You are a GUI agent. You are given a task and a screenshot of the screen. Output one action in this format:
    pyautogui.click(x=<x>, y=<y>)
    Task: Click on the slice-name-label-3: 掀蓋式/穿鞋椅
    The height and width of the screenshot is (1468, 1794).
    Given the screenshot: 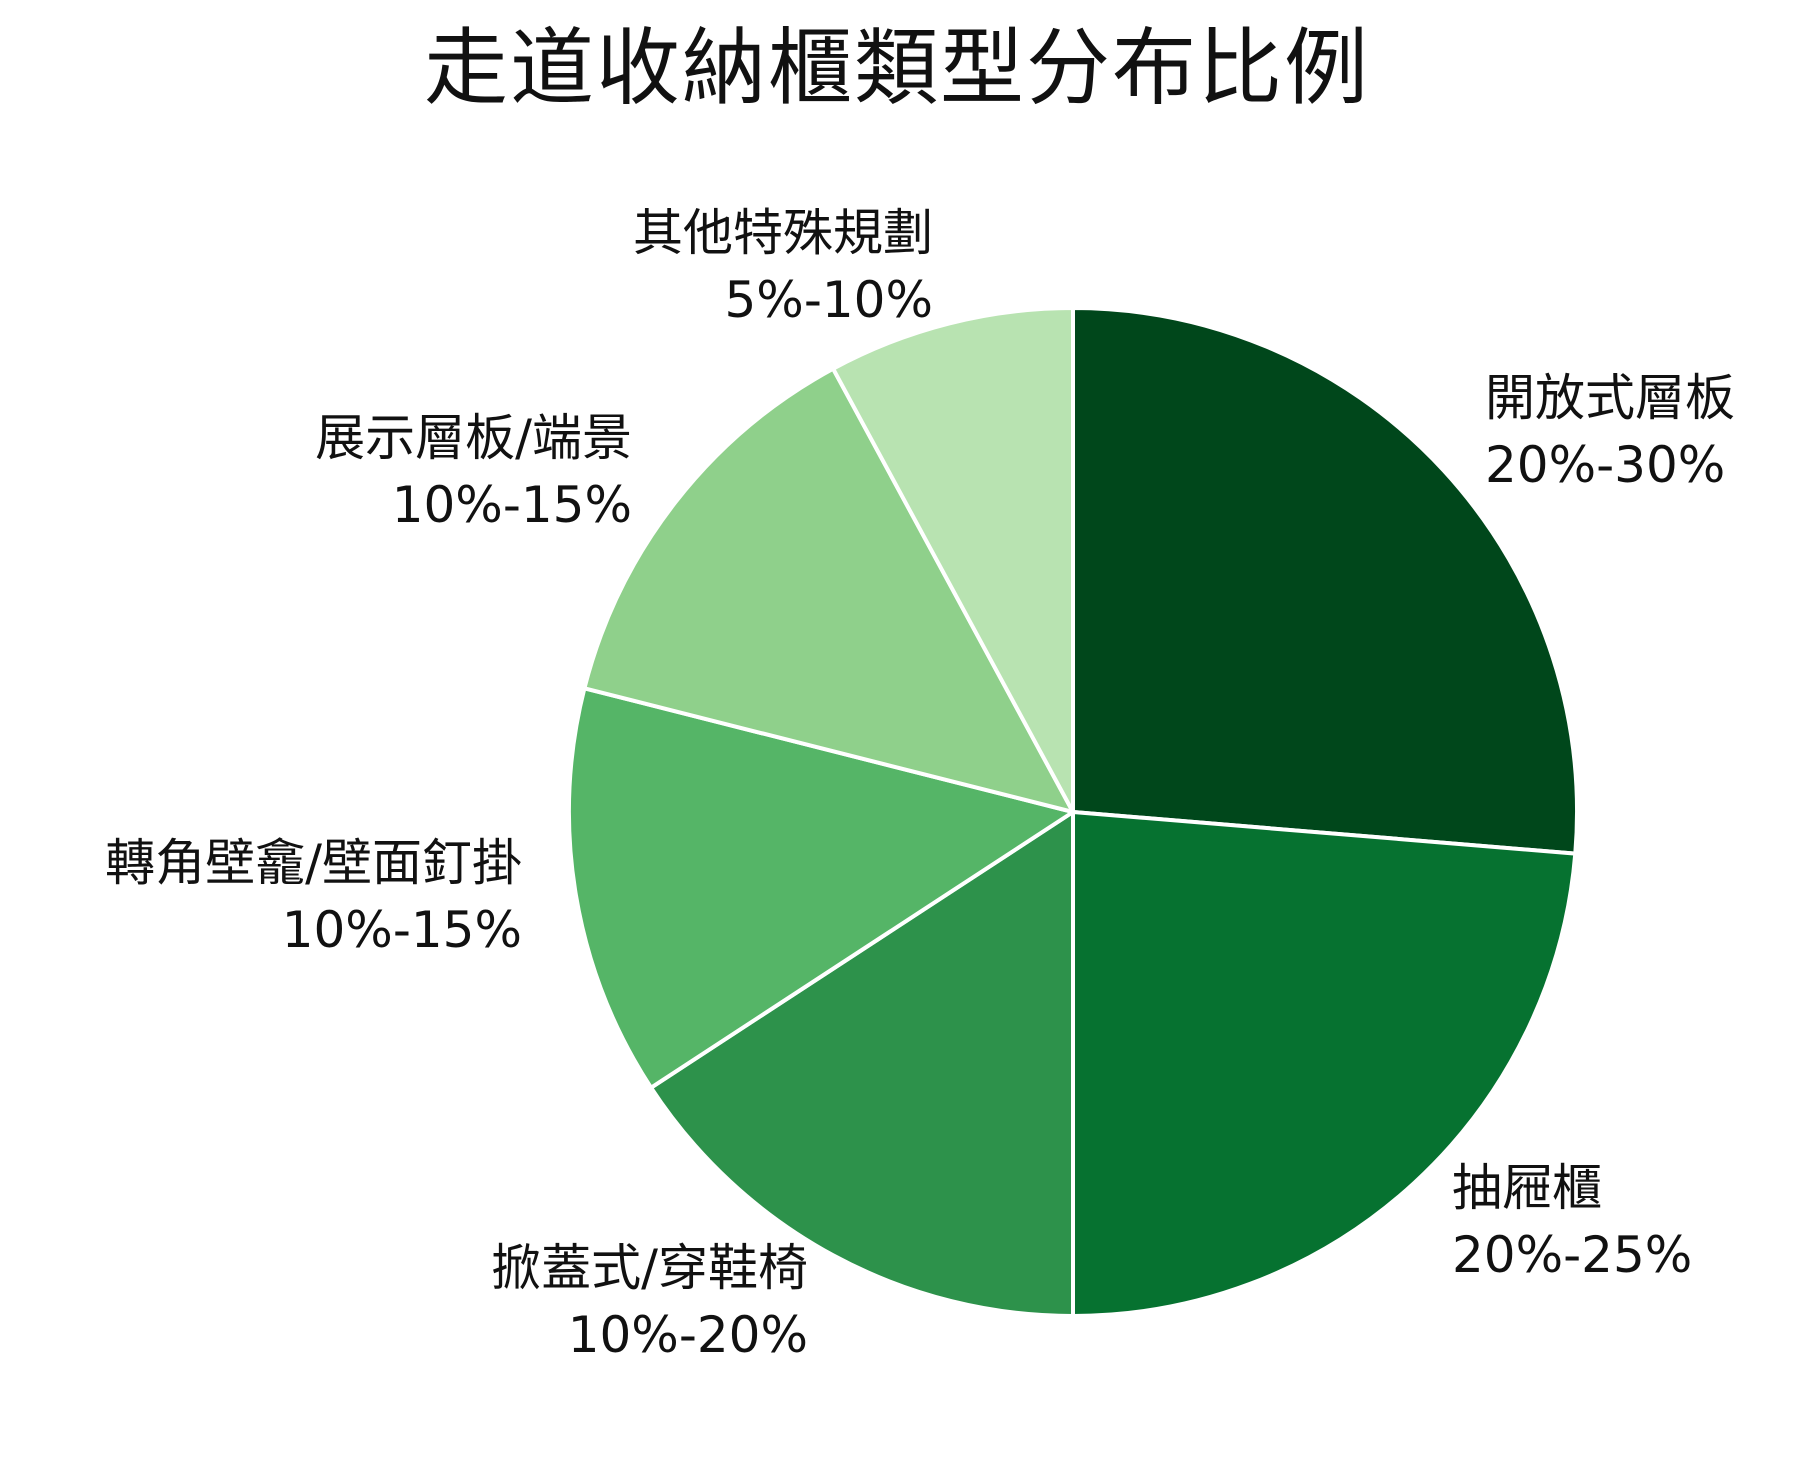 What is the action you would take?
    pyautogui.click(x=649, y=1268)
    